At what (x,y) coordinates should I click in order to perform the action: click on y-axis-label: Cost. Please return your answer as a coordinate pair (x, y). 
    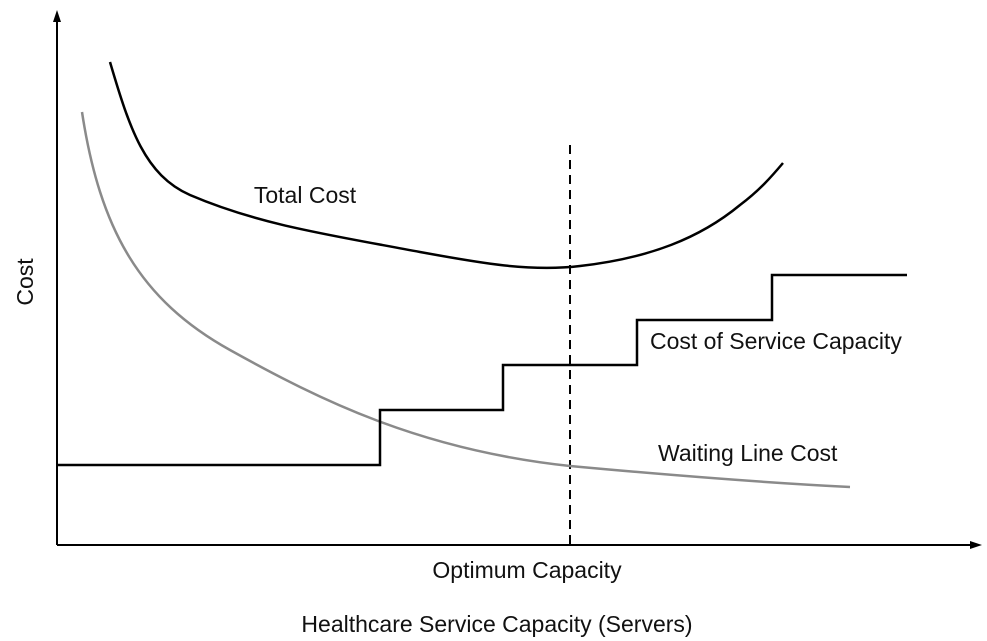
    Looking at the image, I should click on (25, 282).